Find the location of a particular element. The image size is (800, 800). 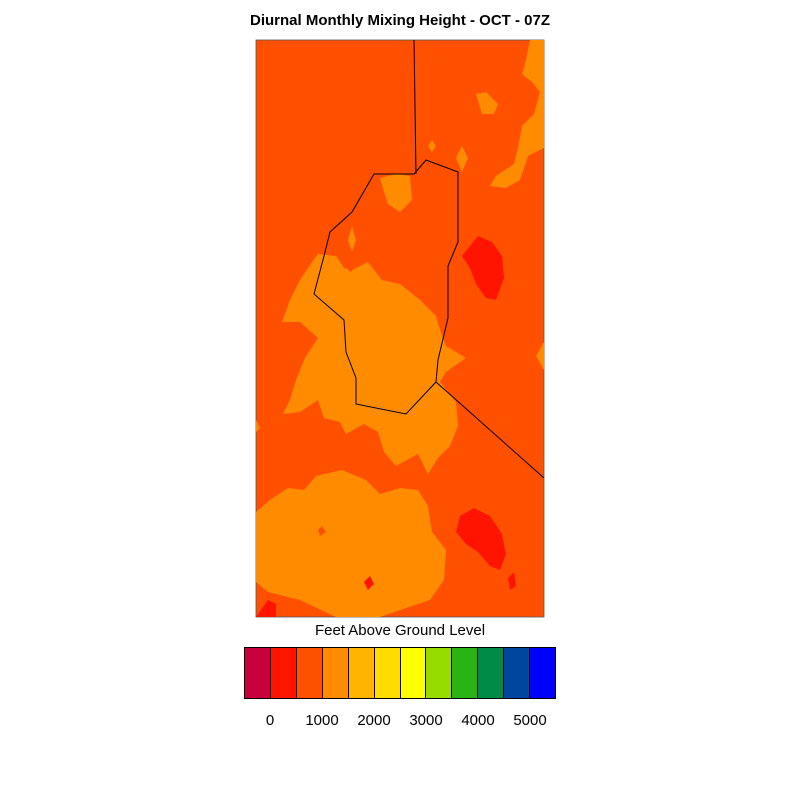

legend-tick-label: 5000 is located at coordinates (530, 720).